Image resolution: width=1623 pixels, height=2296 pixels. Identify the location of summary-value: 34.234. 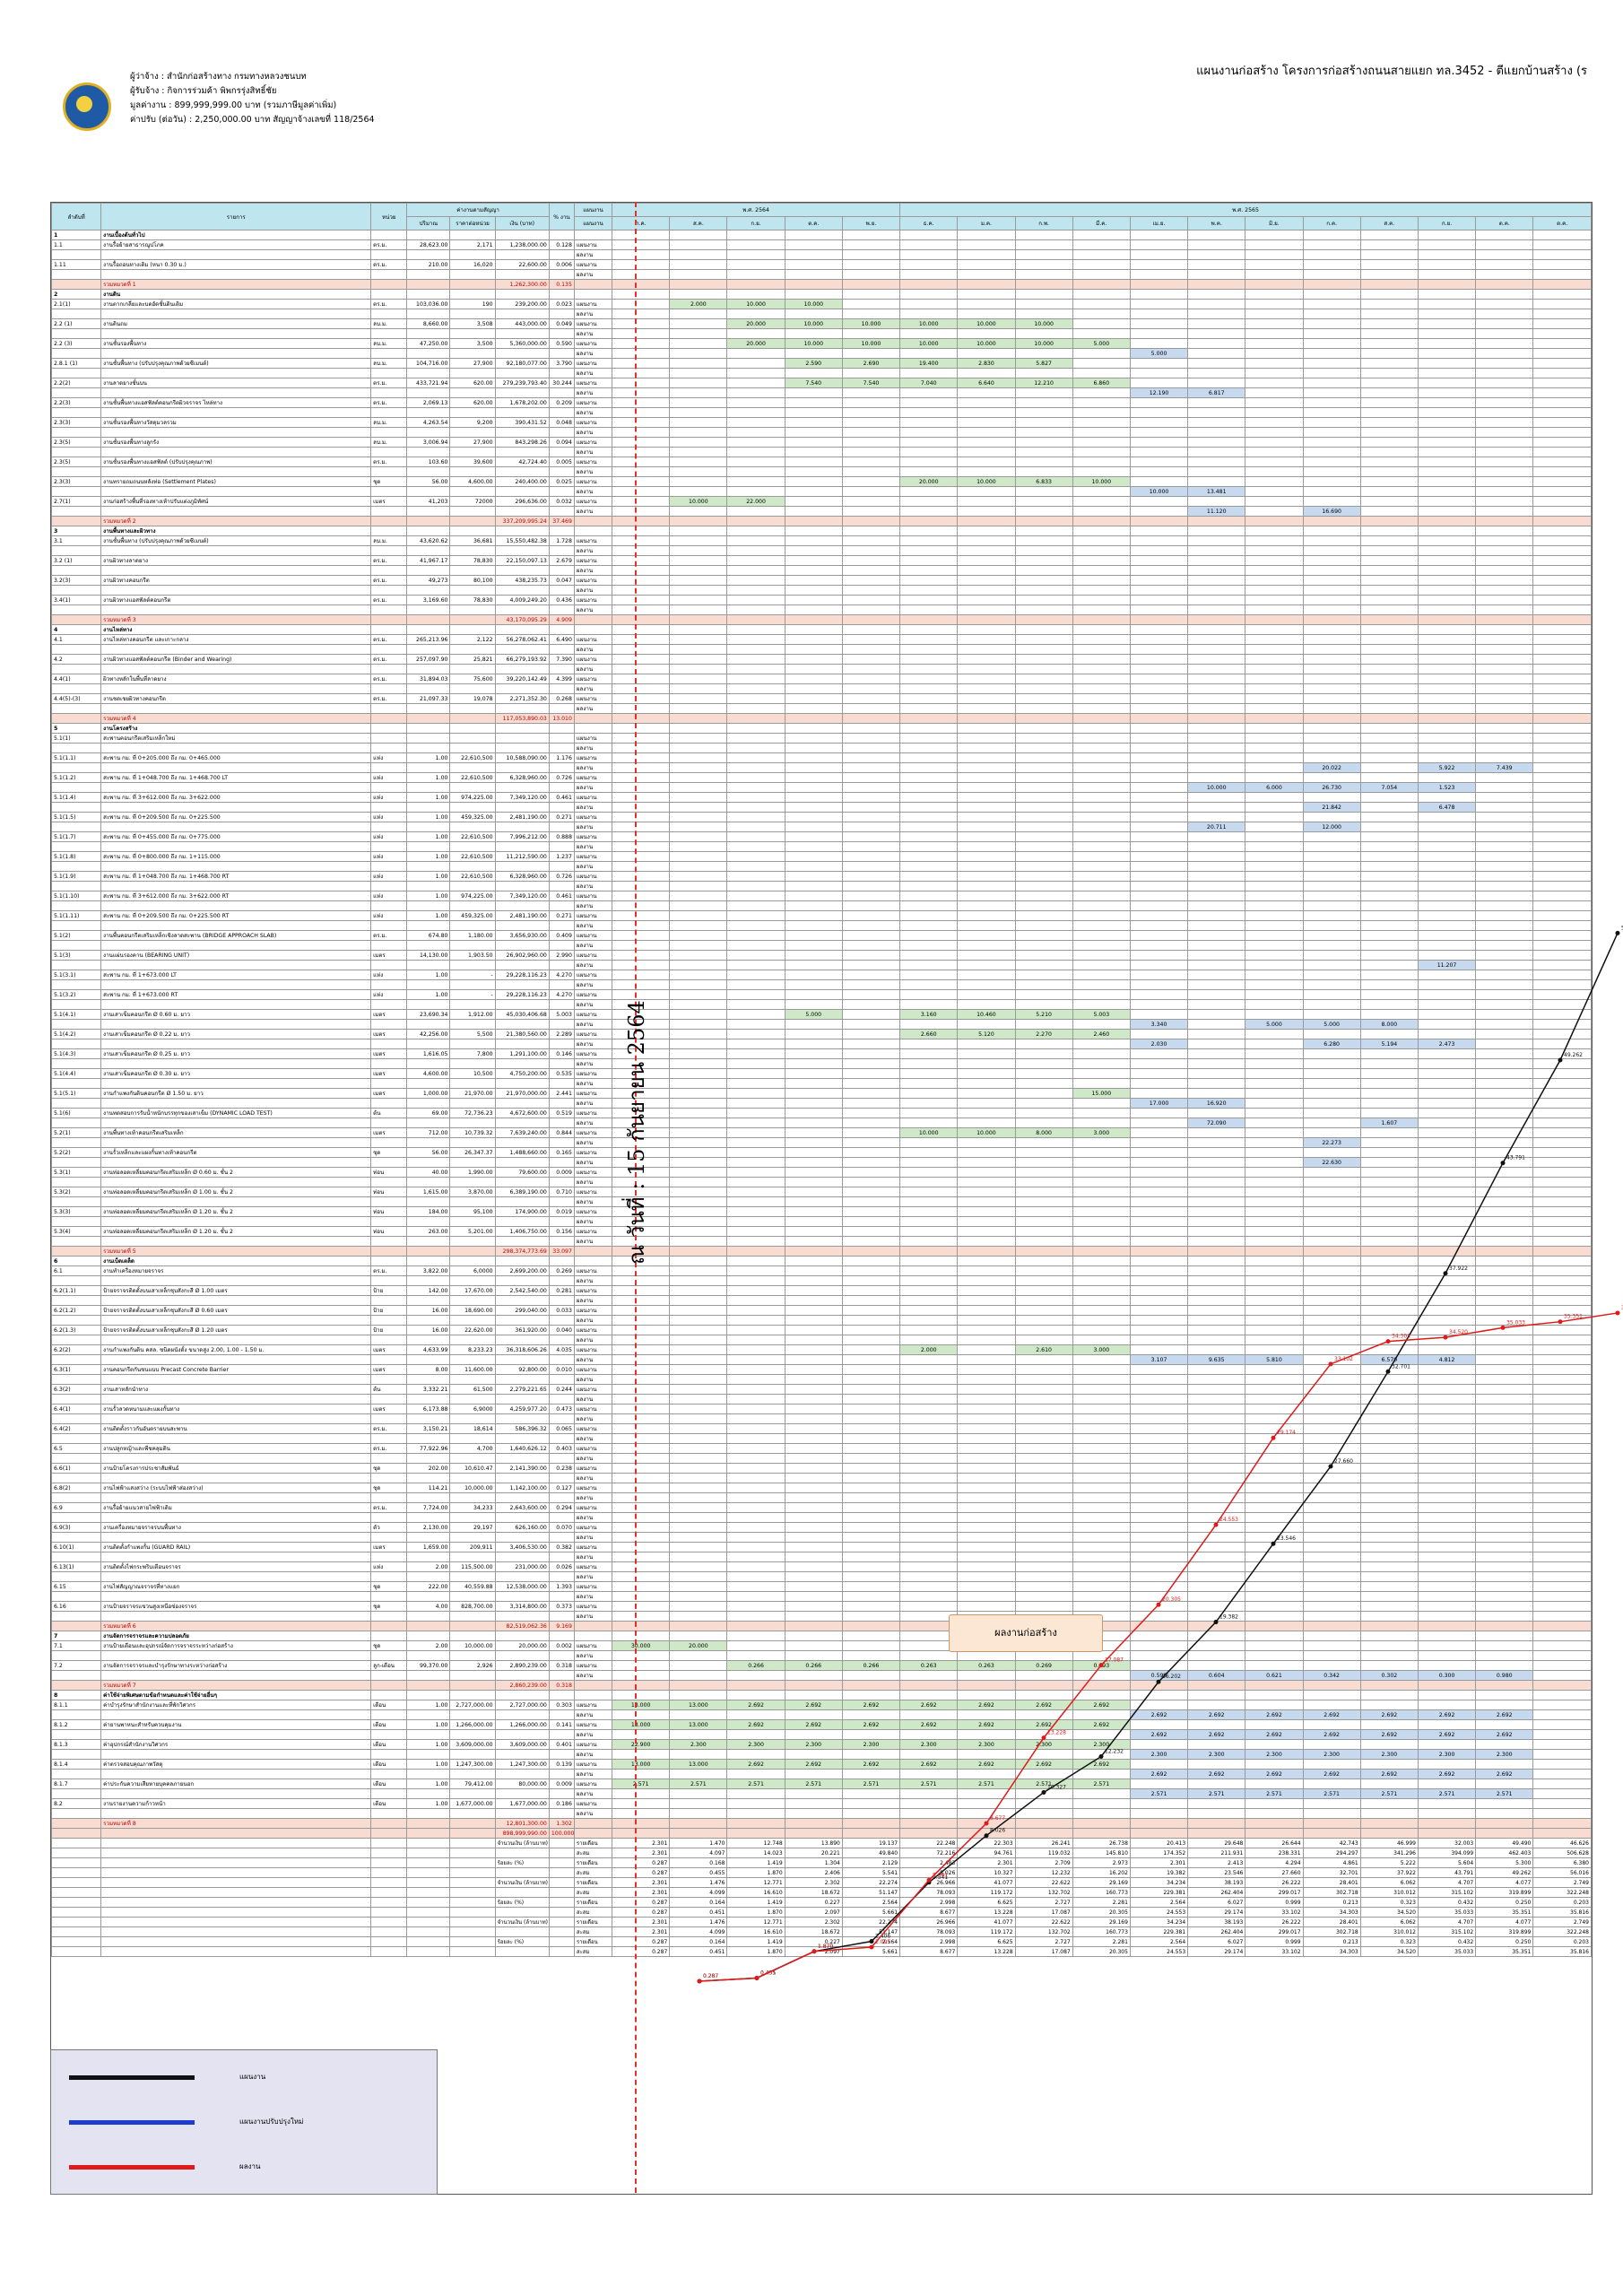
(1159, 1922).